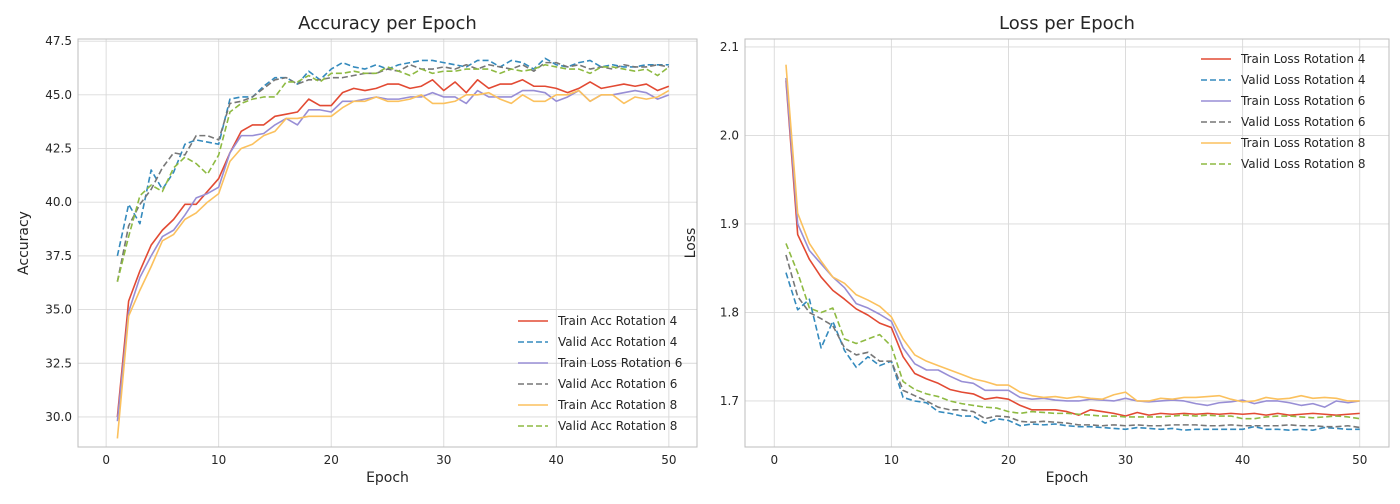 The width and height of the screenshot is (1400, 504). I want to click on legend-entry-label: Train Loss Rotation 4, so click(1302, 59).